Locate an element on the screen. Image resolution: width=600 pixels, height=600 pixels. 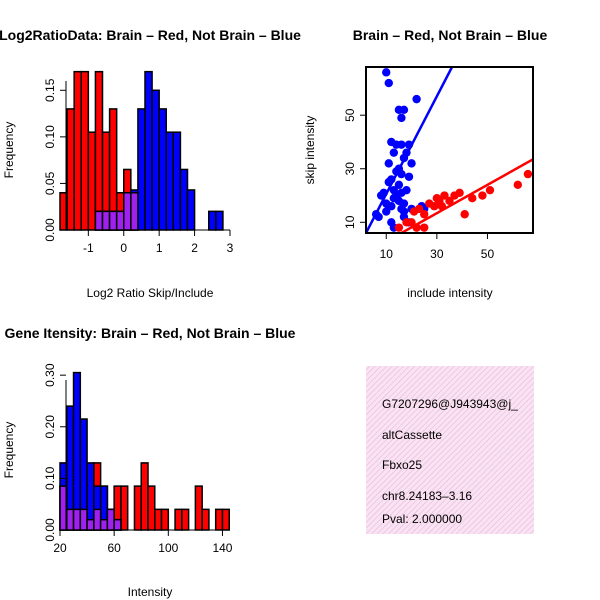
hist1-x-tick-label: 2 is located at coordinates (194, 248).